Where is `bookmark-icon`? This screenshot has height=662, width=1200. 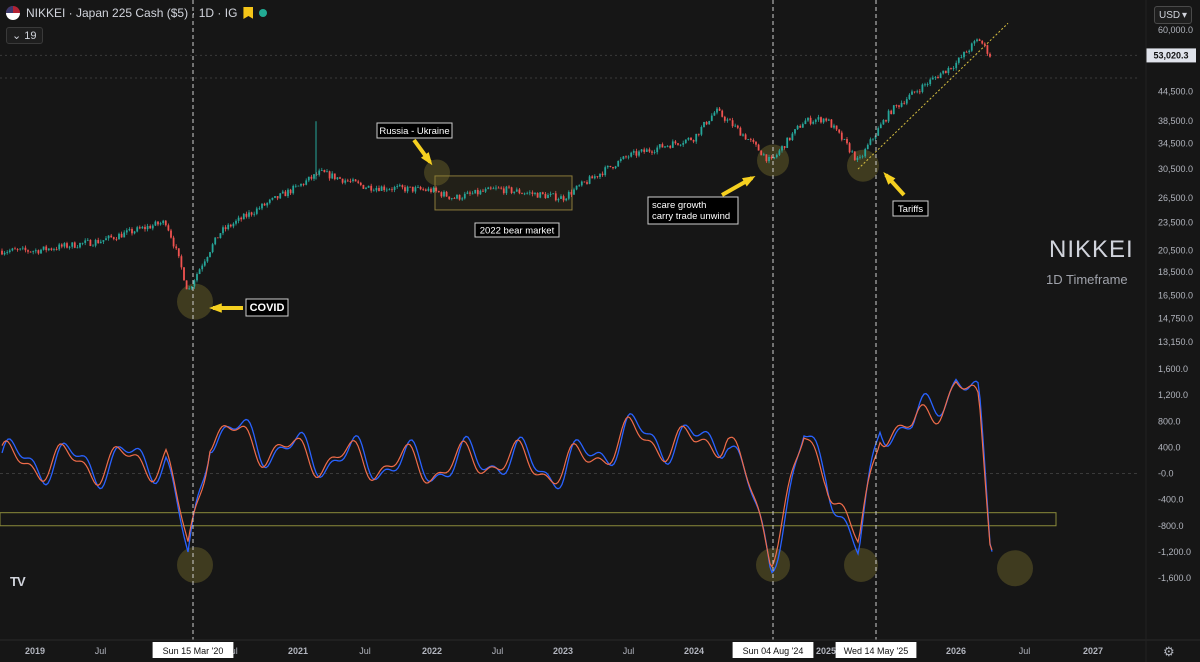
bookmark-icon is located at coordinates (248, 13).